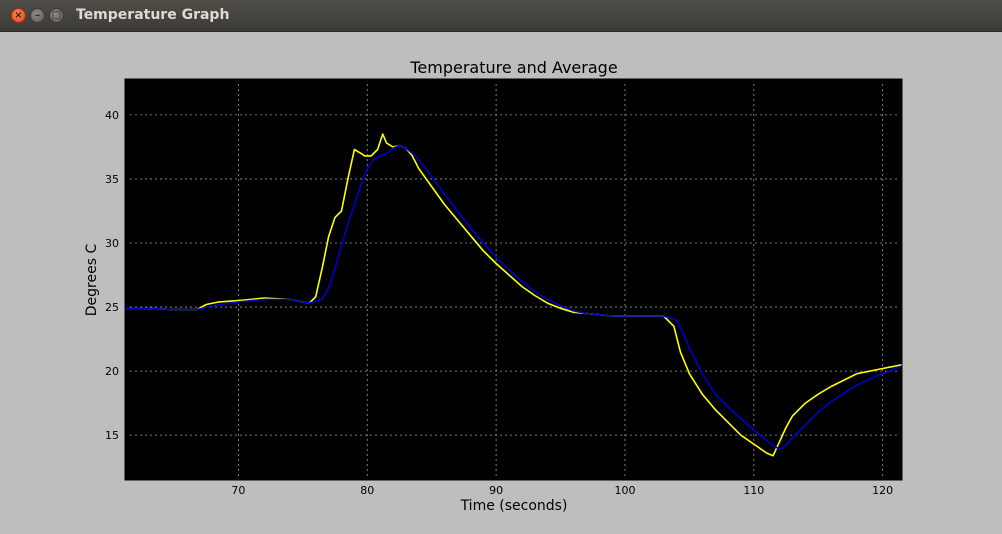  What do you see at coordinates (37, 15) in the screenshot?
I see `minimize-window-button: –` at bounding box center [37, 15].